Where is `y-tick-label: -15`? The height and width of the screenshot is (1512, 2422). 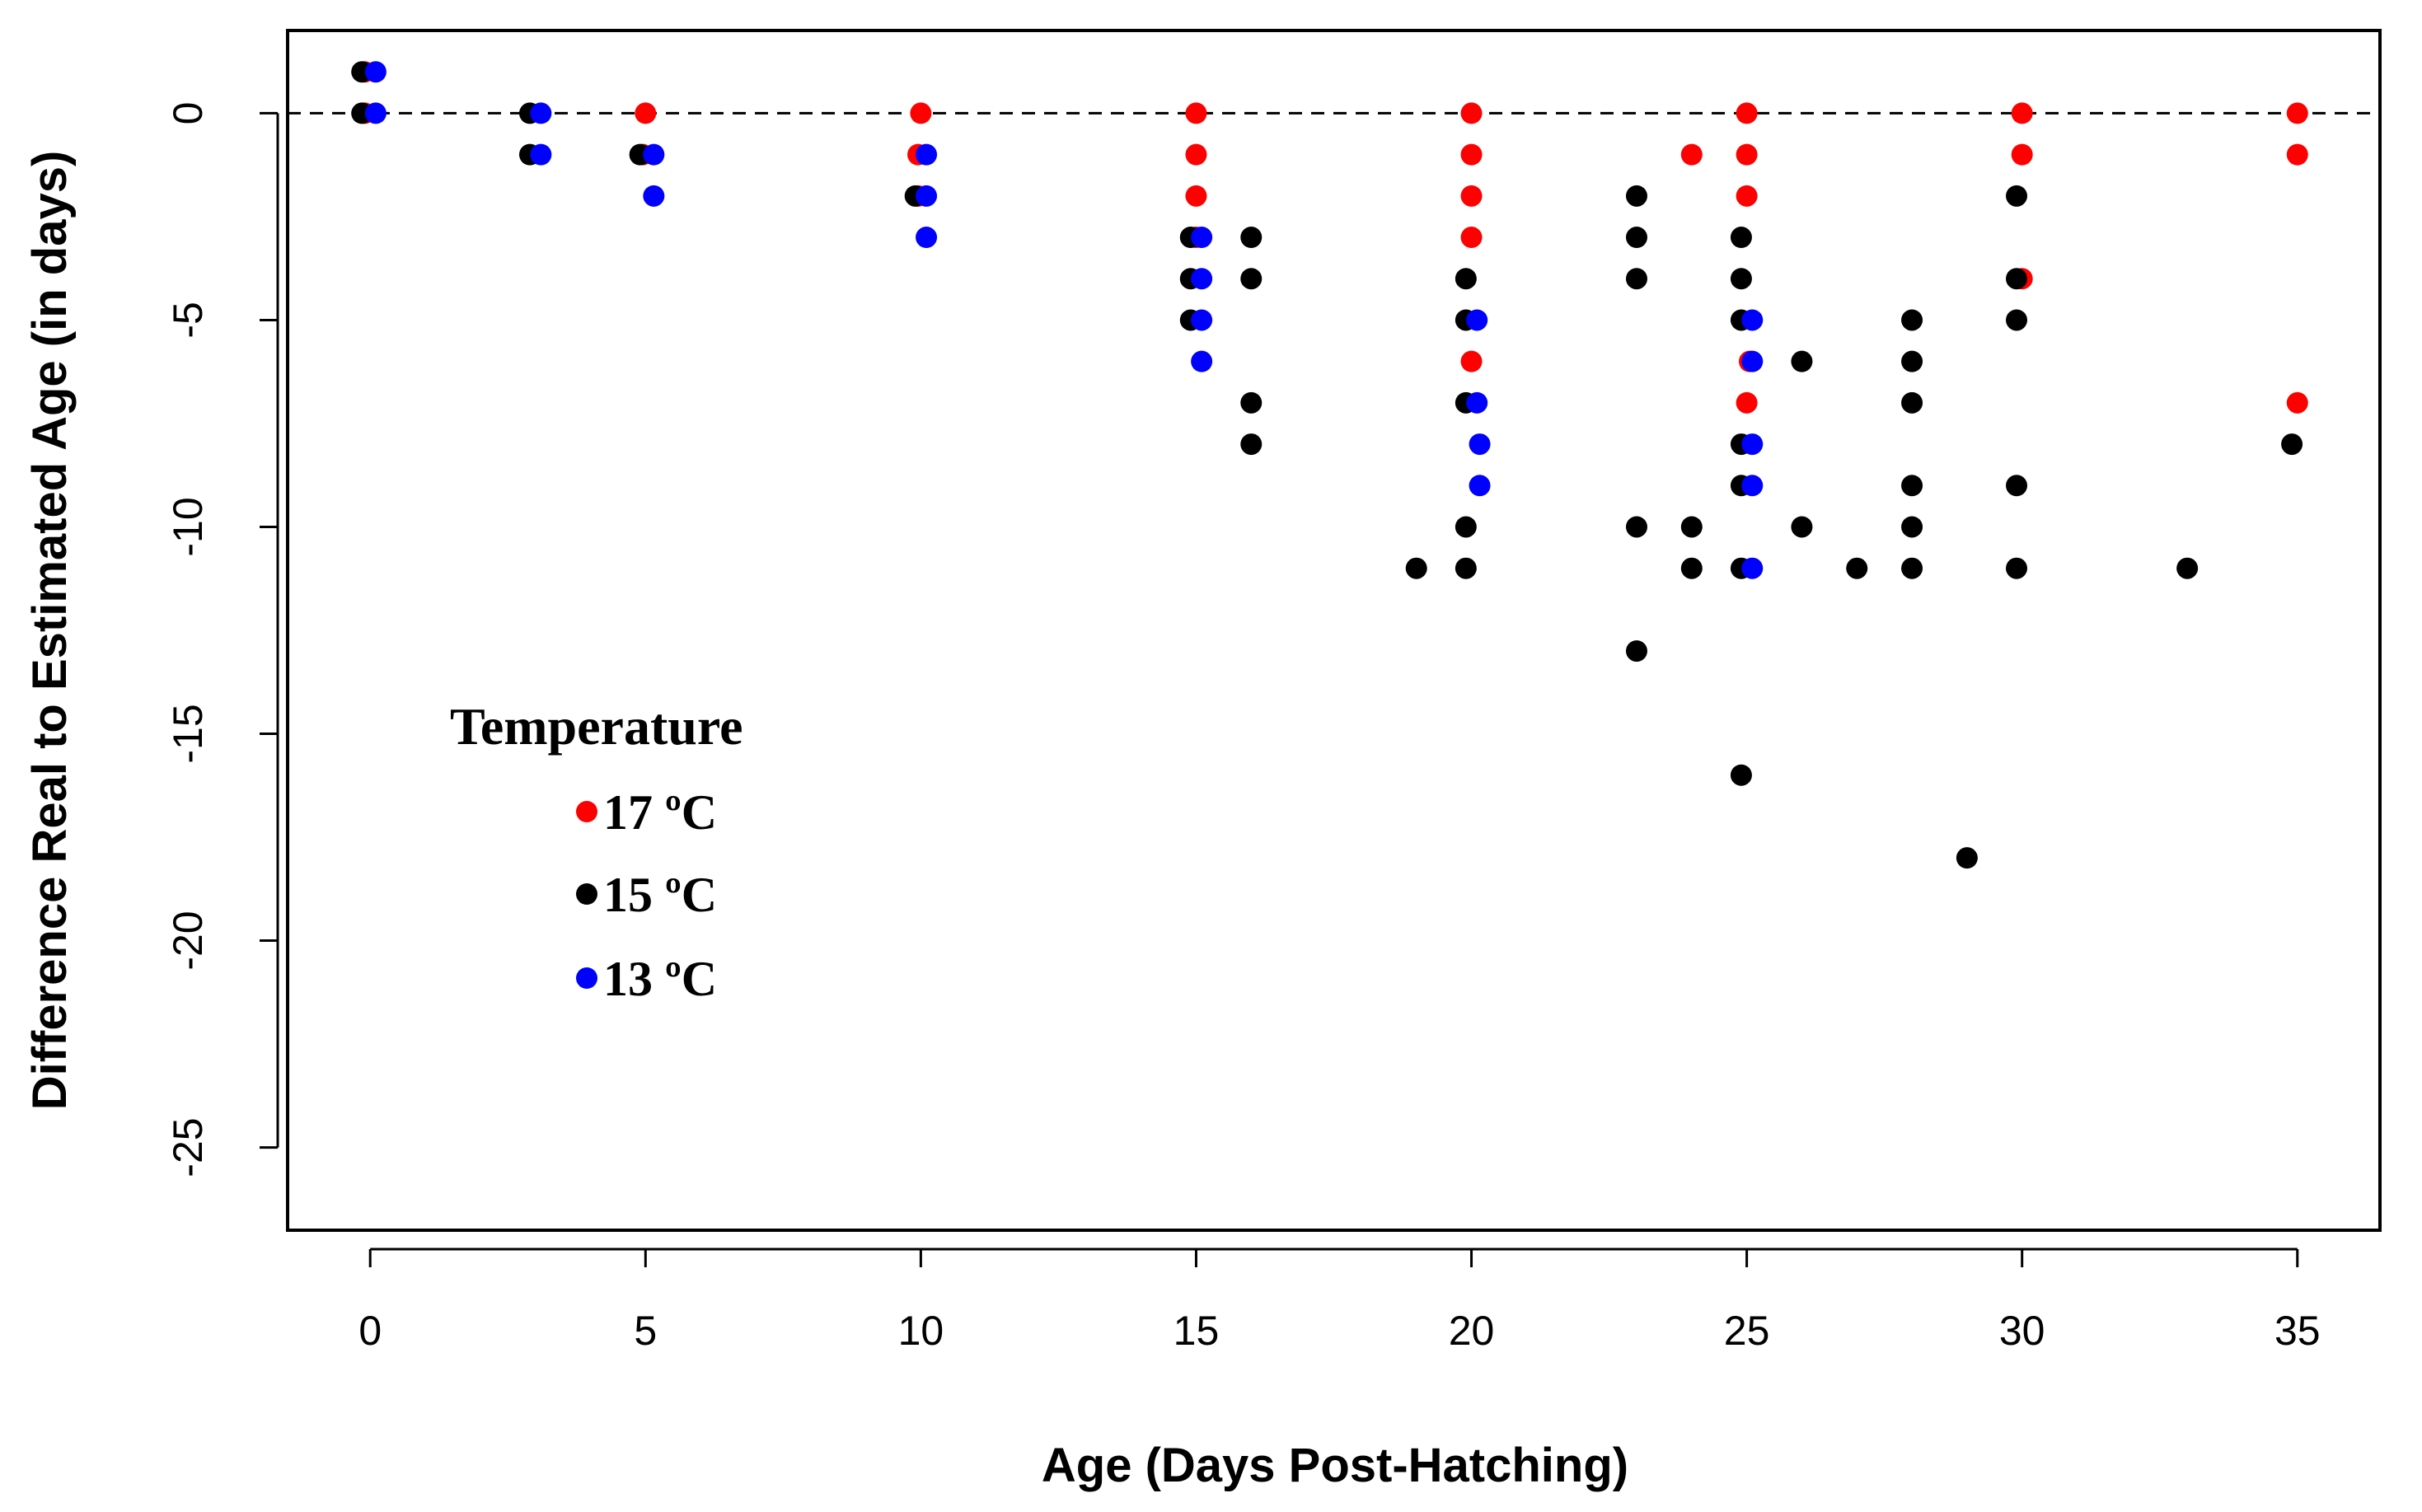
y-tick-label: -15 is located at coordinates (188, 733).